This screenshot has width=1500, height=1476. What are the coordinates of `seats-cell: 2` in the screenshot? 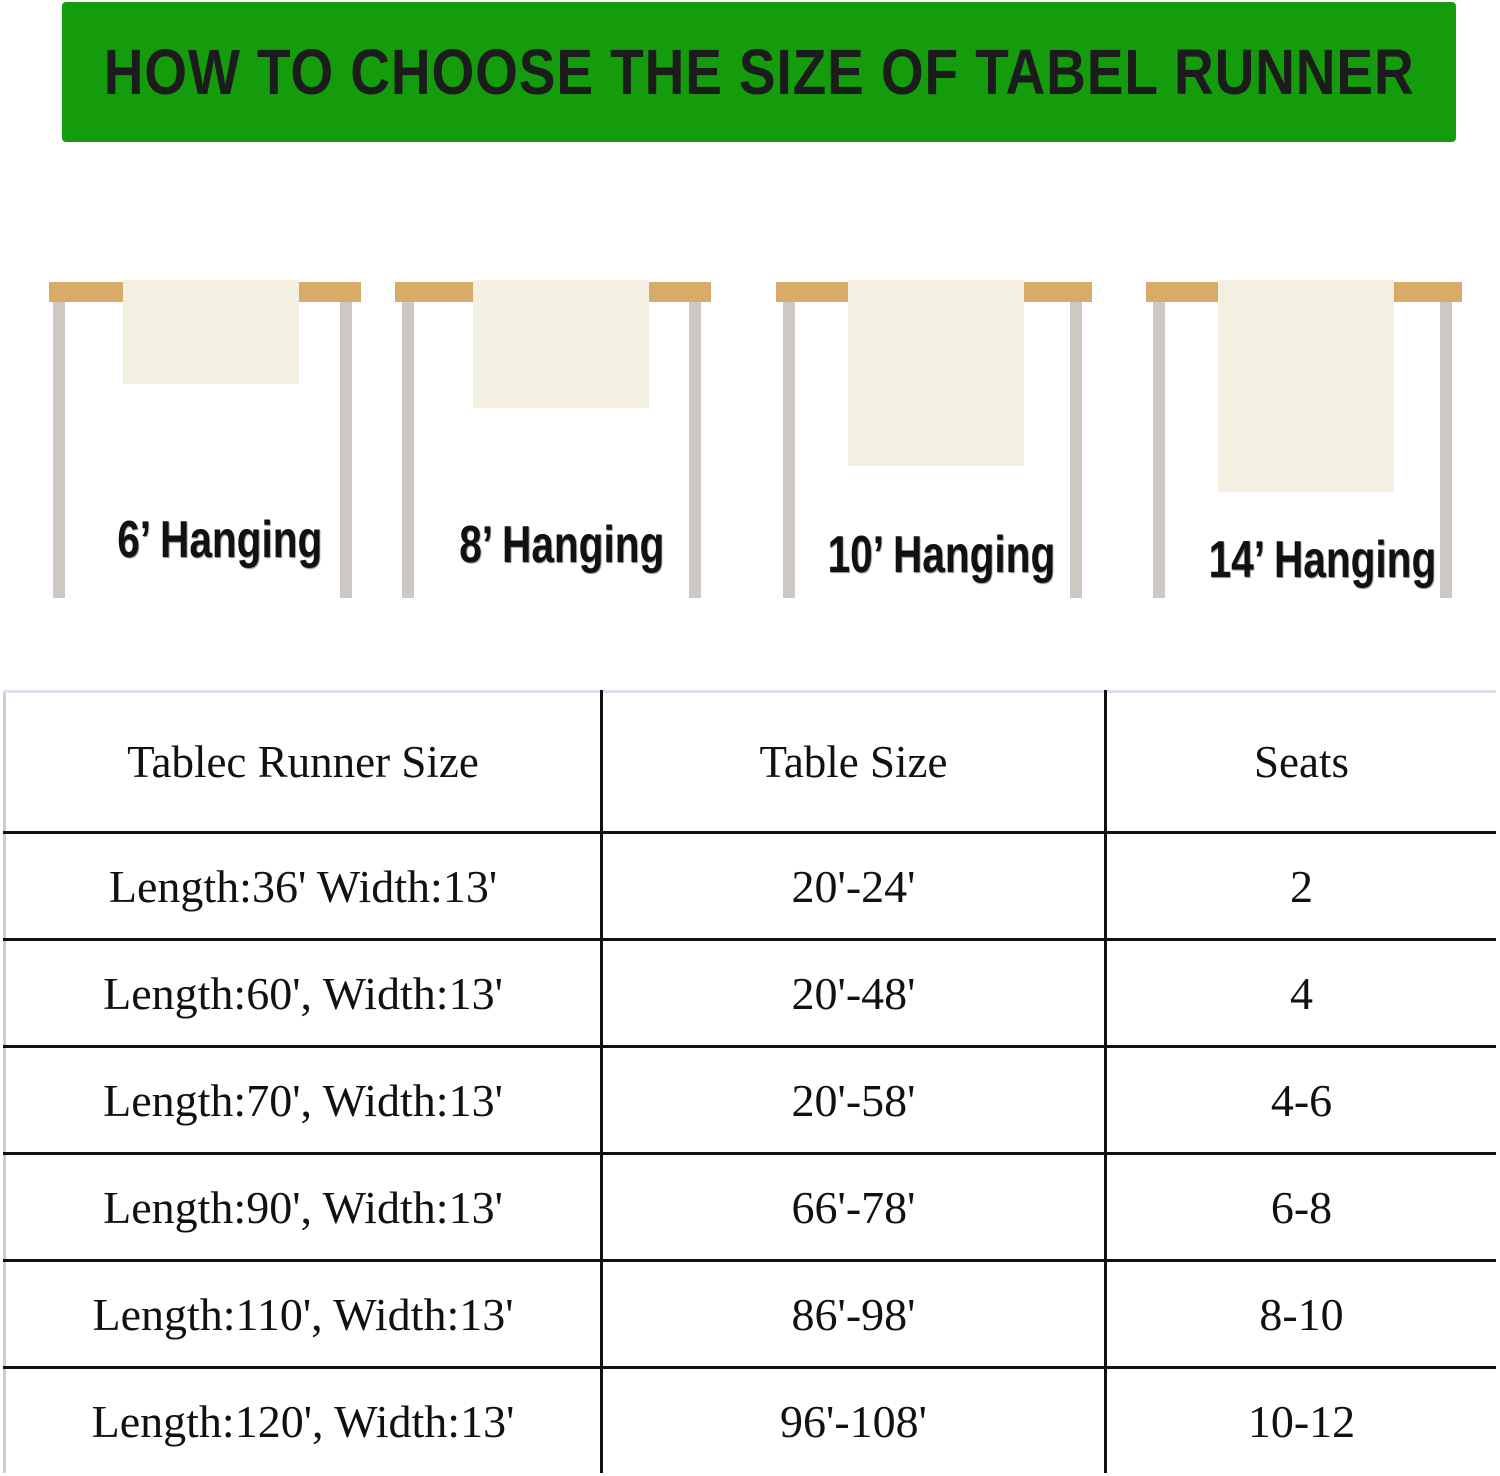 It's located at (1300, 886).